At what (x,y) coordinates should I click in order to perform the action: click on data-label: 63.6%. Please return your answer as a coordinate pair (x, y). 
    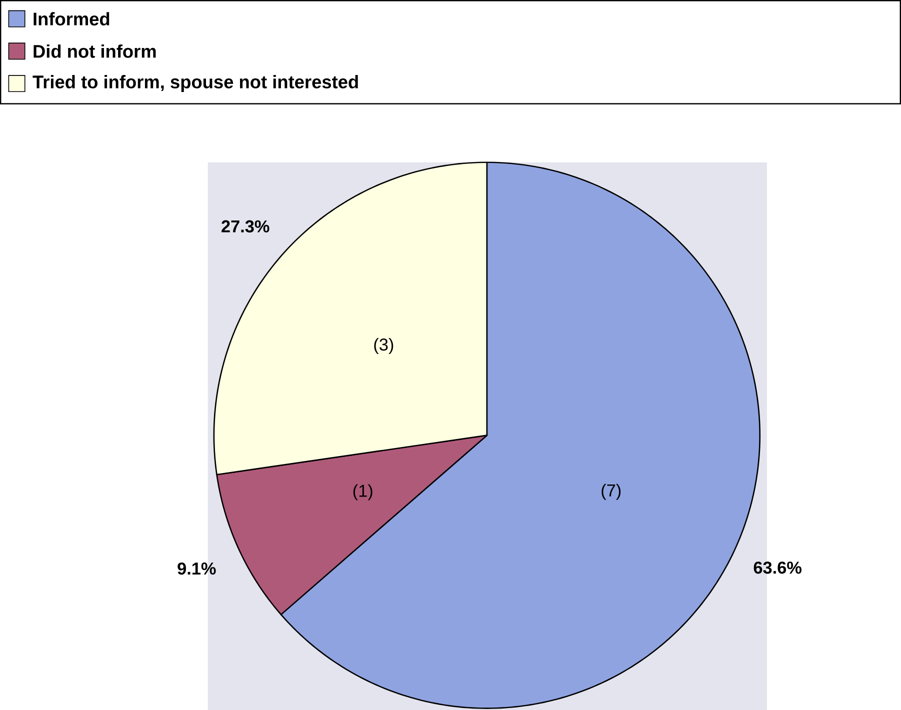
    Looking at the image, I should click on (778, 567).